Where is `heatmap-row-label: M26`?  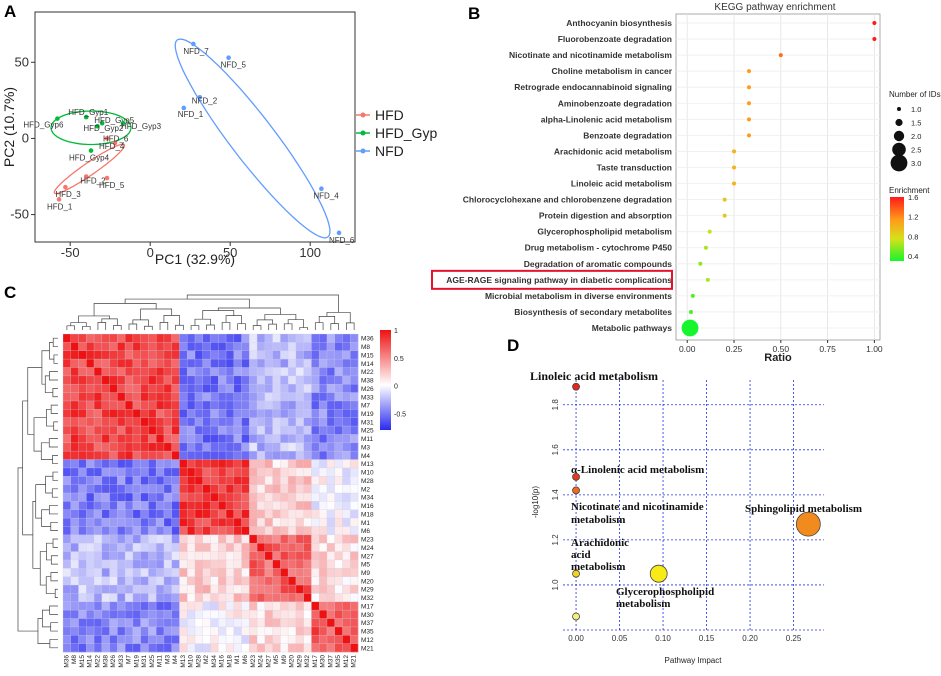 heatmap-row-label: M26 is located at coordinates (367, 389).